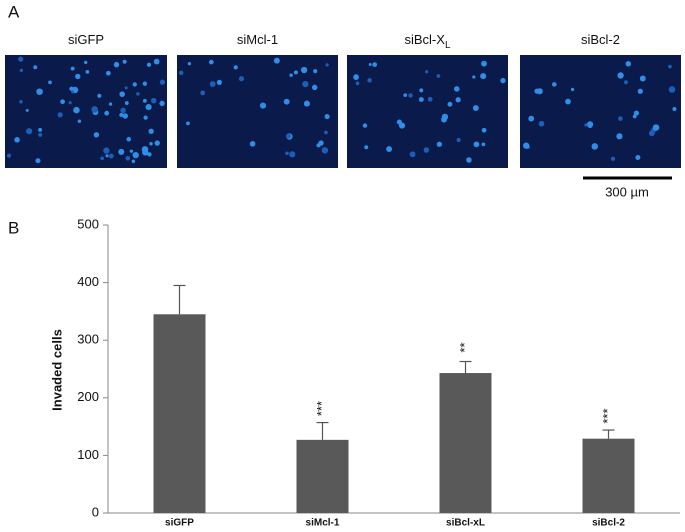 The image size is (685, 532). Describe the element at coordinates (323, 523) in the screenshot. I see `x-tick-label: siMcl-1` at that location.